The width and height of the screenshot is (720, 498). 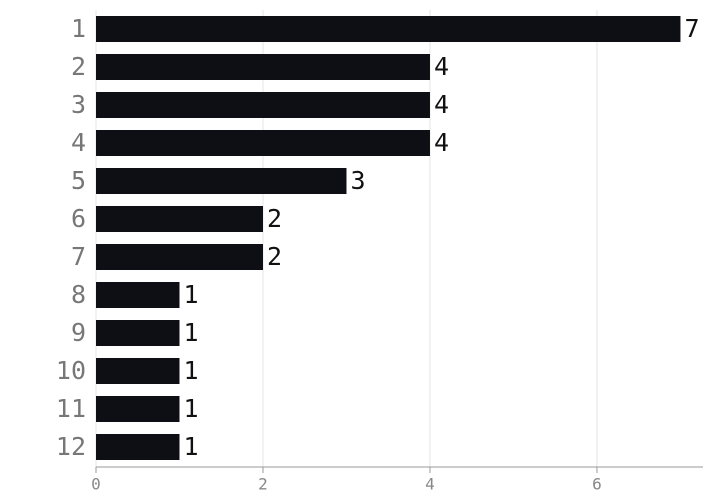 What do you see at coordinates (691, 28) in the screenshot?
I see `value-label: 7` at bounding box center [691, 28].